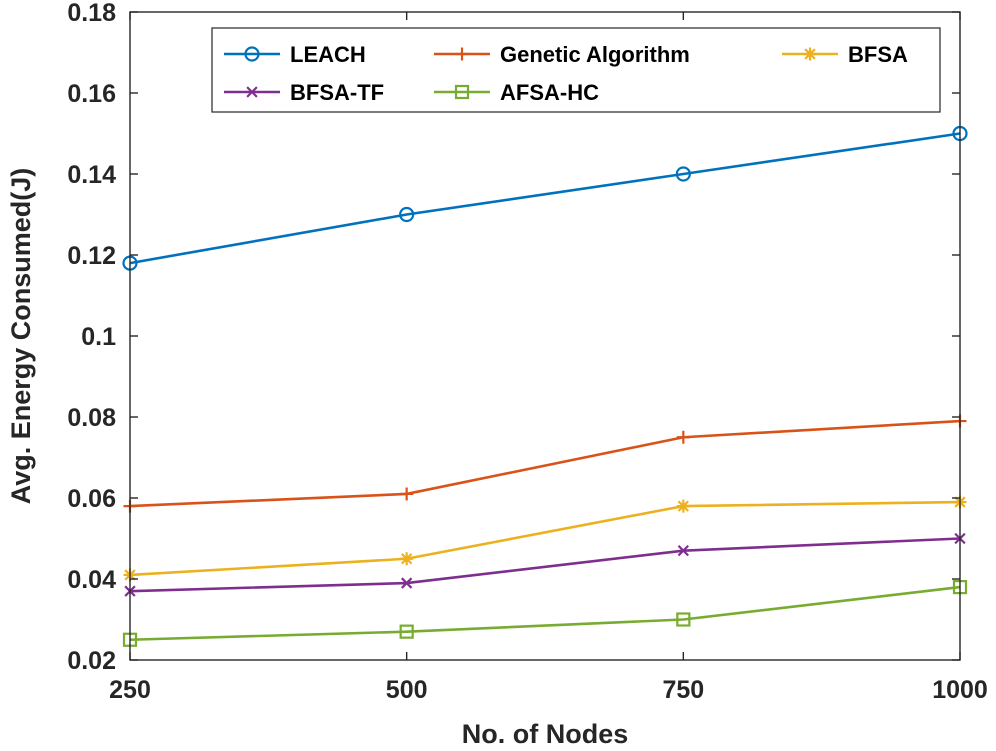  I want to click on y-tick-label: 0.14, so click(91, 175).